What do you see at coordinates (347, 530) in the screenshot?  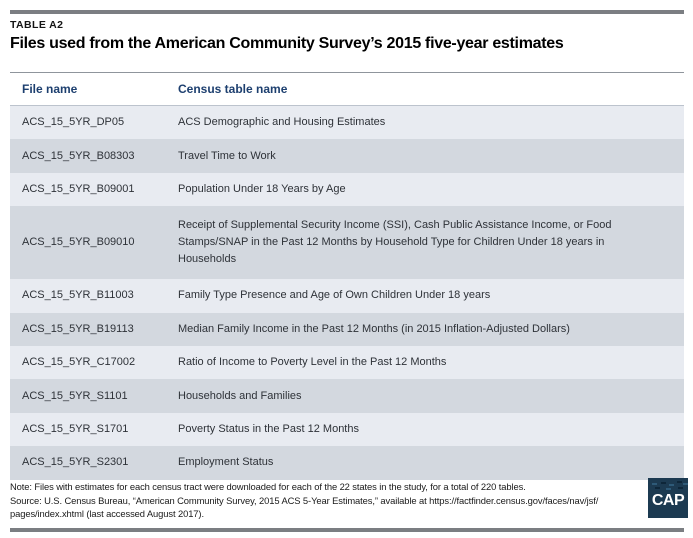 I see `bottom-rule` at bounding box center [347, 530].